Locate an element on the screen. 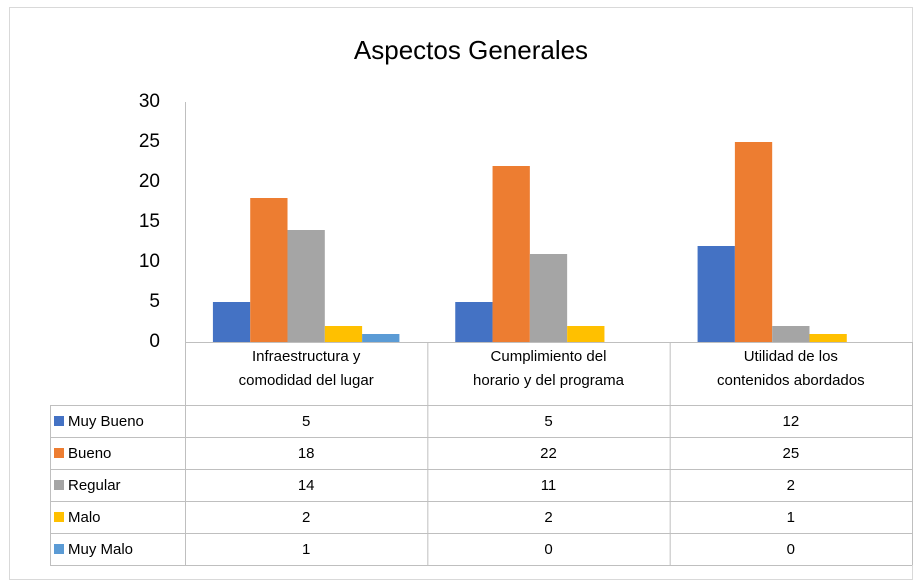 The height and width of the screenshot is (587, 923). x-tick-label: Cumplimiento del horario y del programa is located at coordinates (548, 368).